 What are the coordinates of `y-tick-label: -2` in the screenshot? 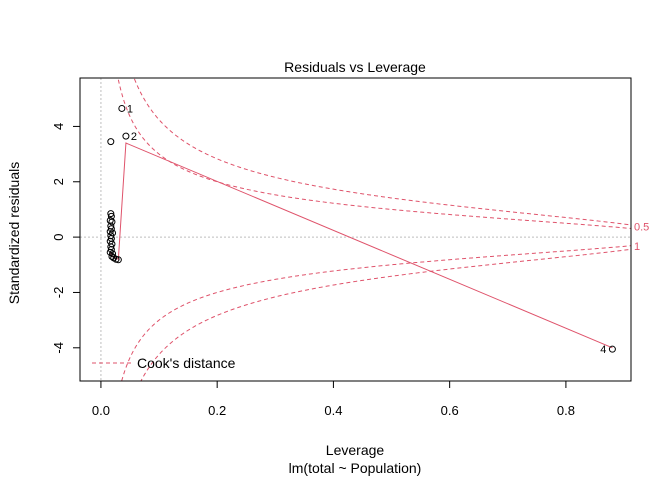 It's located at (58, 293).